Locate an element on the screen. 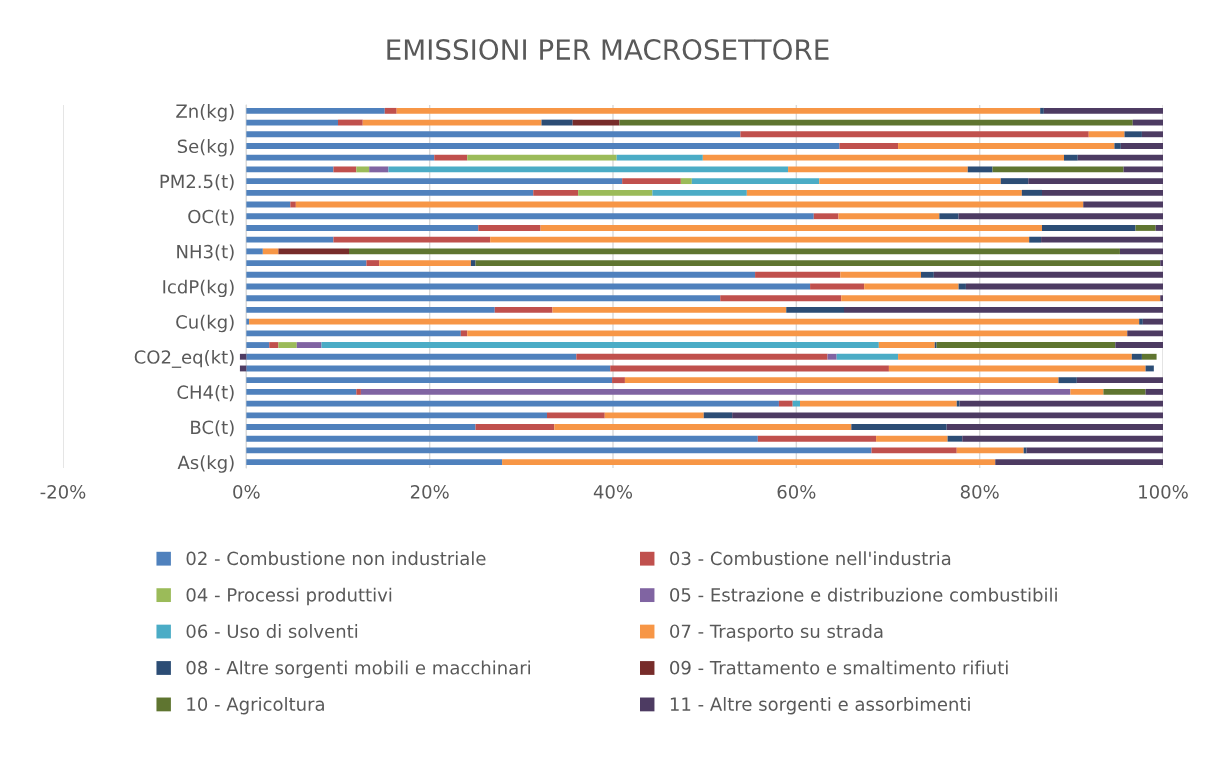  y-tick-label: IcdP(kg) is located at coordinates (198, 288).